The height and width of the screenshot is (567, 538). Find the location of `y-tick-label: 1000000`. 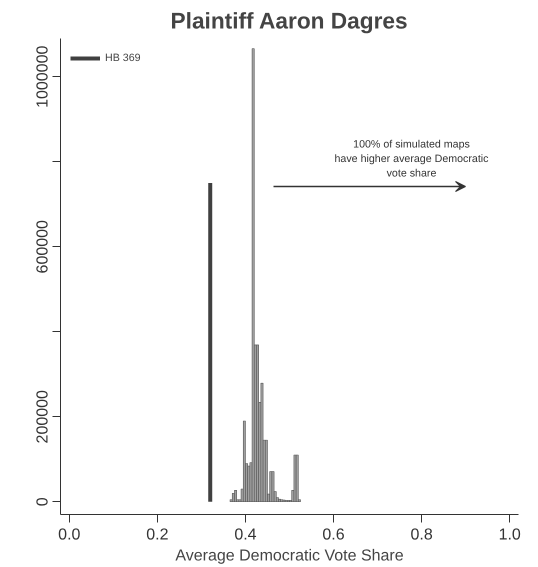

y-tick-label: 1000000 is located at coordinates (43, 77).